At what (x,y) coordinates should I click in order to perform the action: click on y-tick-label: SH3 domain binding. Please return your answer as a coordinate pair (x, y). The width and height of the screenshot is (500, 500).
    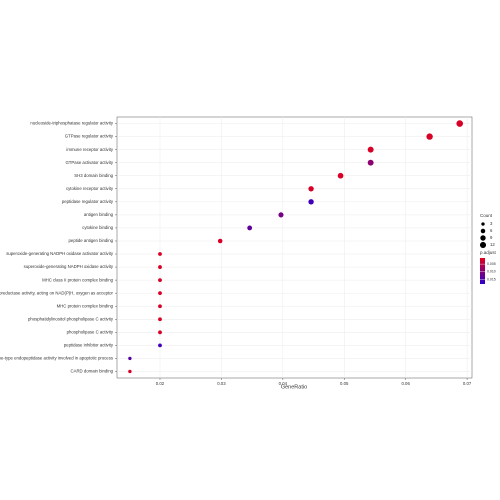
    Looking at the image, I should click on (93, 175).